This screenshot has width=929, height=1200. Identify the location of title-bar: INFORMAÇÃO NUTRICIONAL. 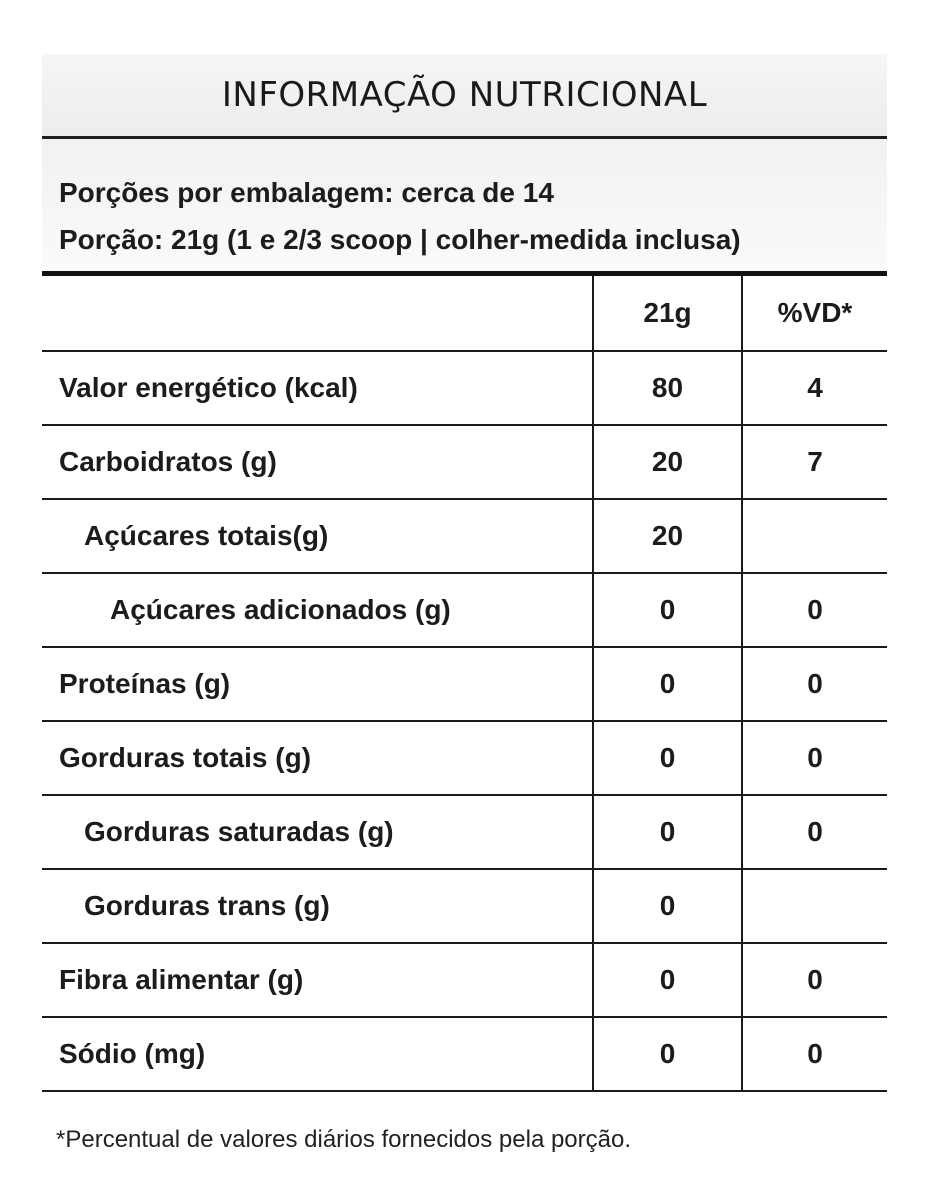
(464, 96).